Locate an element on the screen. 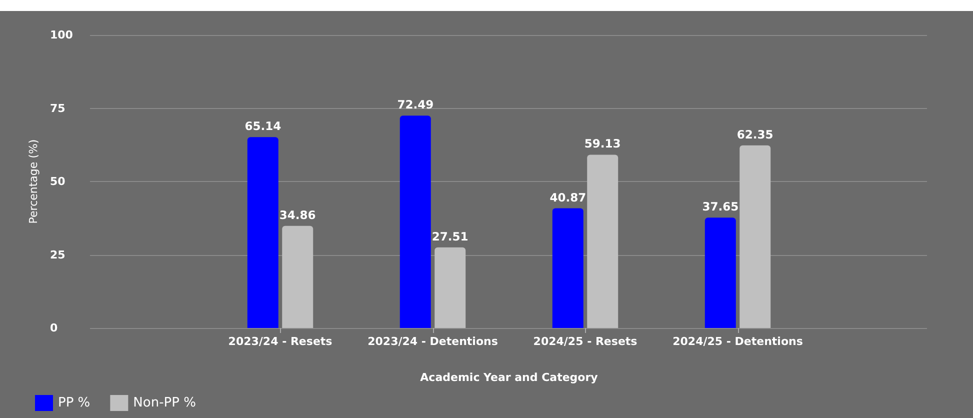 Image resolution: width=973 pixels, height=418 pixels. data-label: 72.49 is located at coordinates (415, 105).